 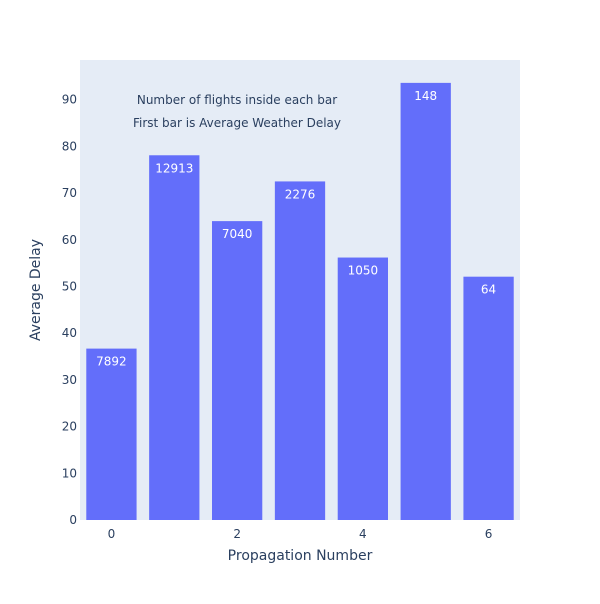 What do you see at coordinates (69, 100) in the screenshot?
I see `y-tick-90: 90` at bounding box center [69, 100].